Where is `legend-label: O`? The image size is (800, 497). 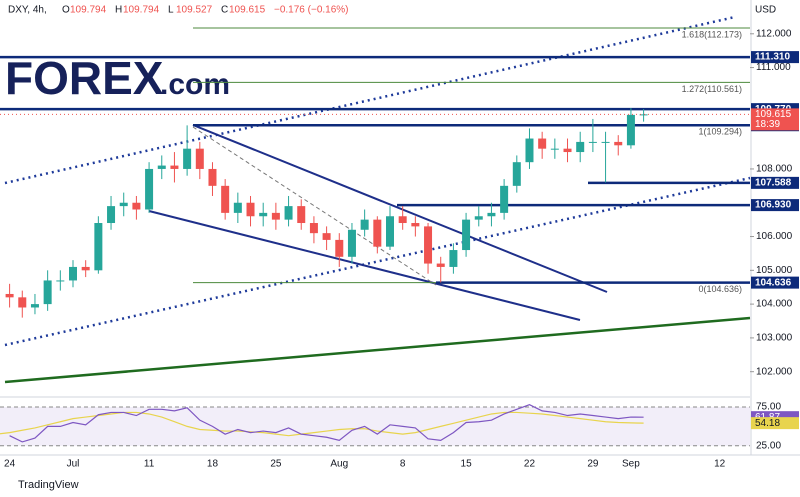 legend-label: O is located at coordinates (66, 10).